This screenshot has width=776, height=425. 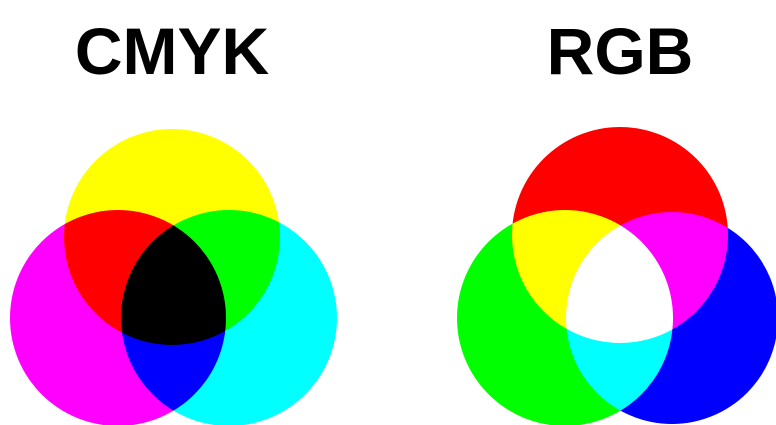 What do you see at coordinates (671, 318) in the screenshot?
I see `blue-circle` at bounding box center [671, 318].